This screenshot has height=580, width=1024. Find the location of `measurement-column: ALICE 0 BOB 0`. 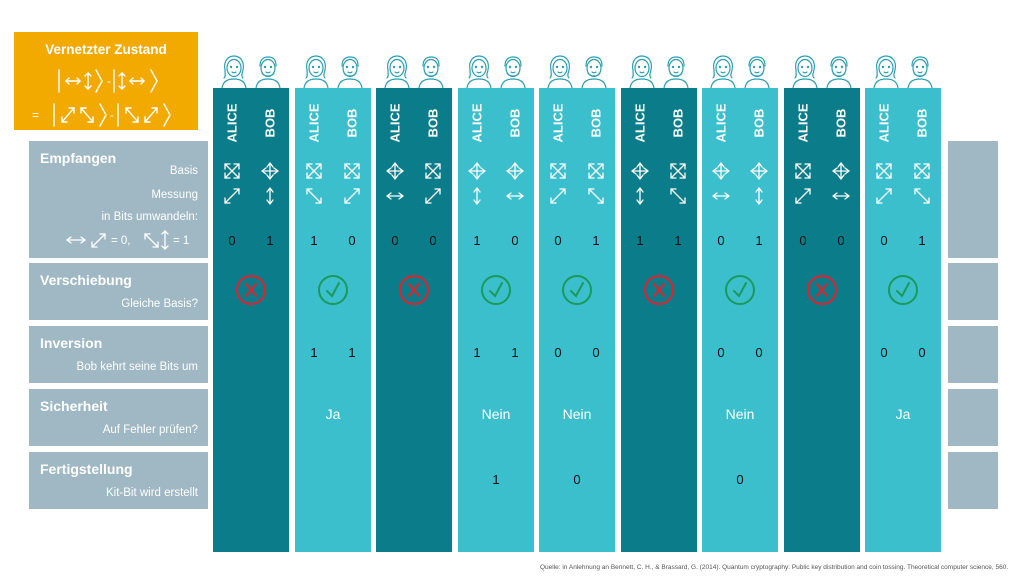

measurement-column: ALICE 0 BOB 0 is located at coordinates (414, 320).